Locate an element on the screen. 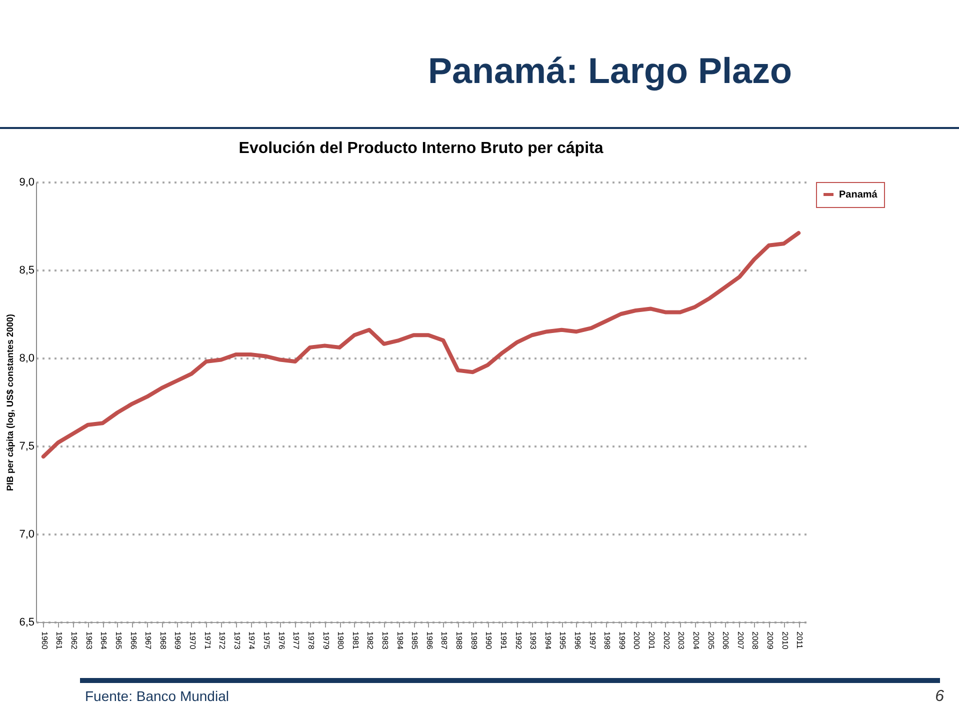 This screenshot has width=959, height=710. x-tick-label: 1974 is located at coordinates (251, 641).